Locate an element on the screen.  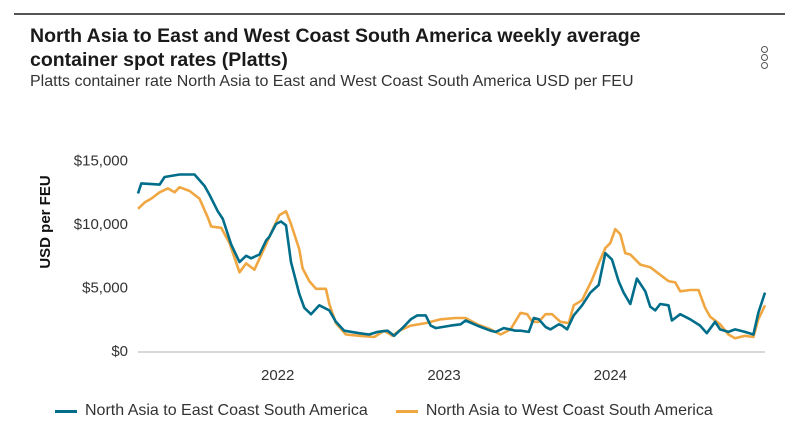
y-axis-label: USD per FEU is located at coordinates (45, 221).